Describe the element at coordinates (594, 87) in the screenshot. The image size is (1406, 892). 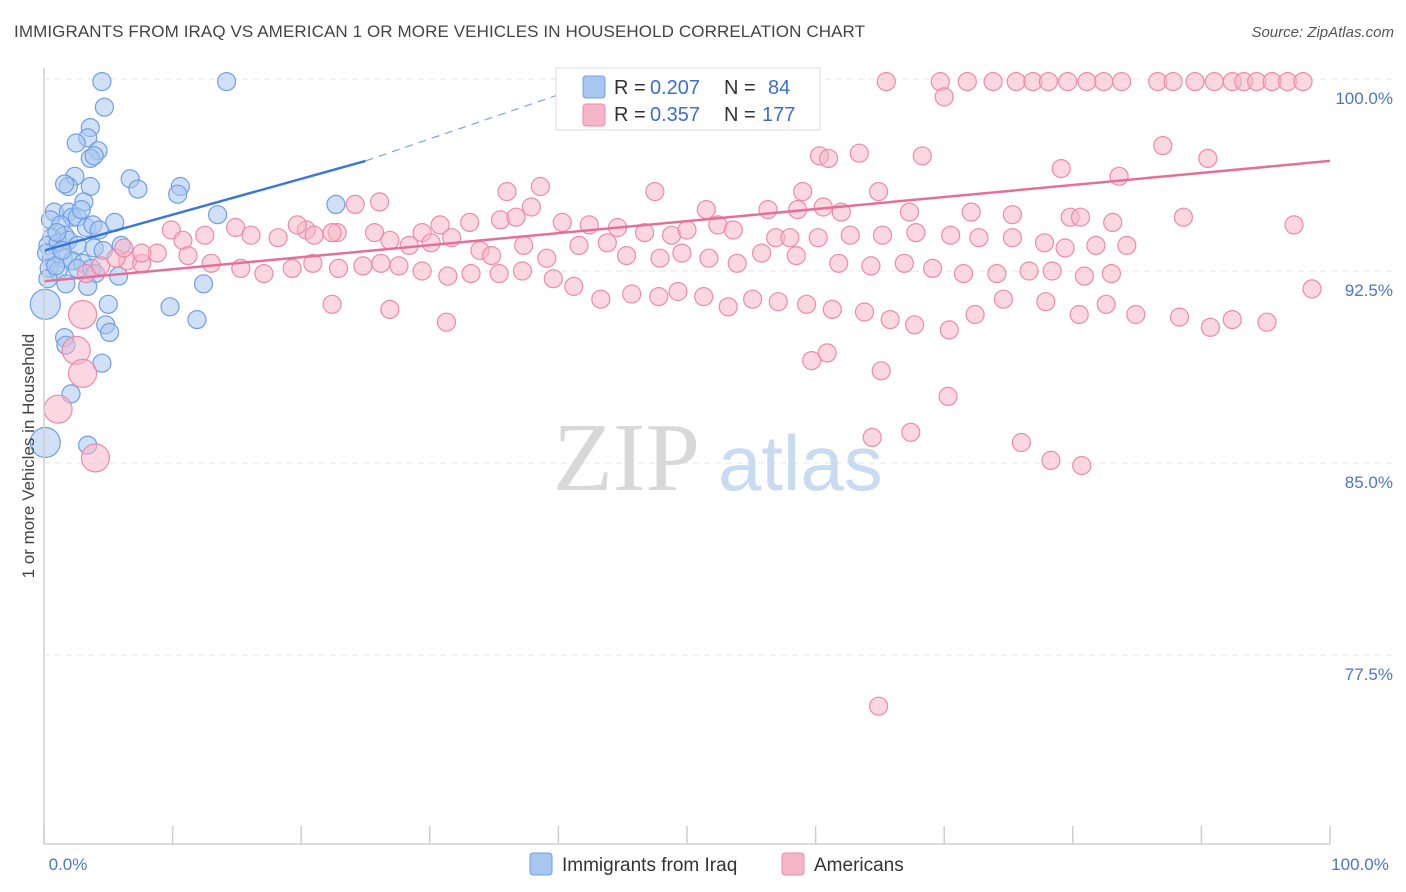
I see `legend-swatch-iraq` at that location.